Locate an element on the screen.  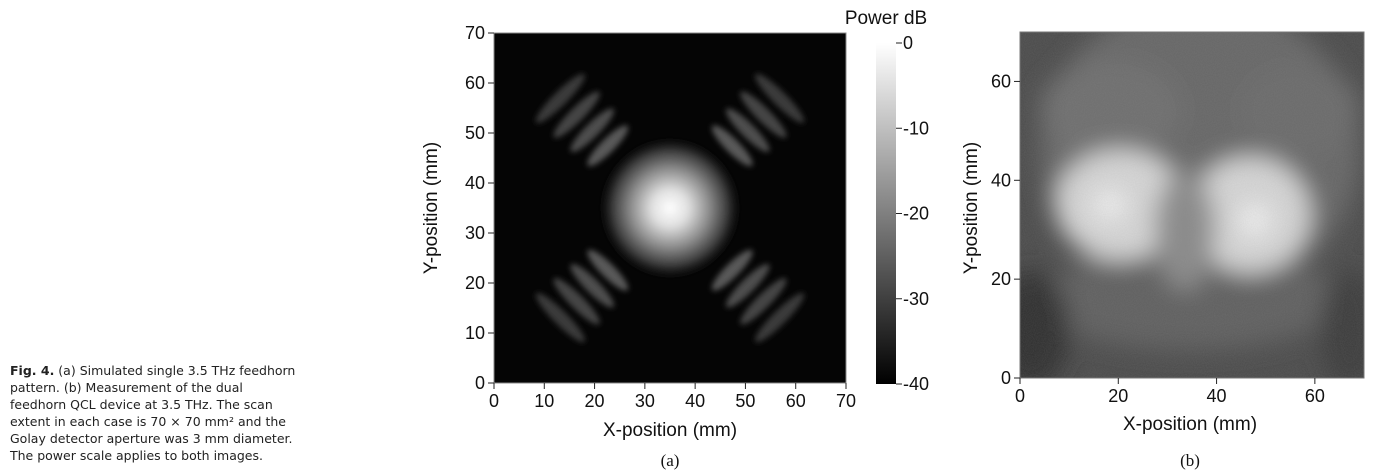
caption-label: Fig. 4. is located at coordinates (32, 370).